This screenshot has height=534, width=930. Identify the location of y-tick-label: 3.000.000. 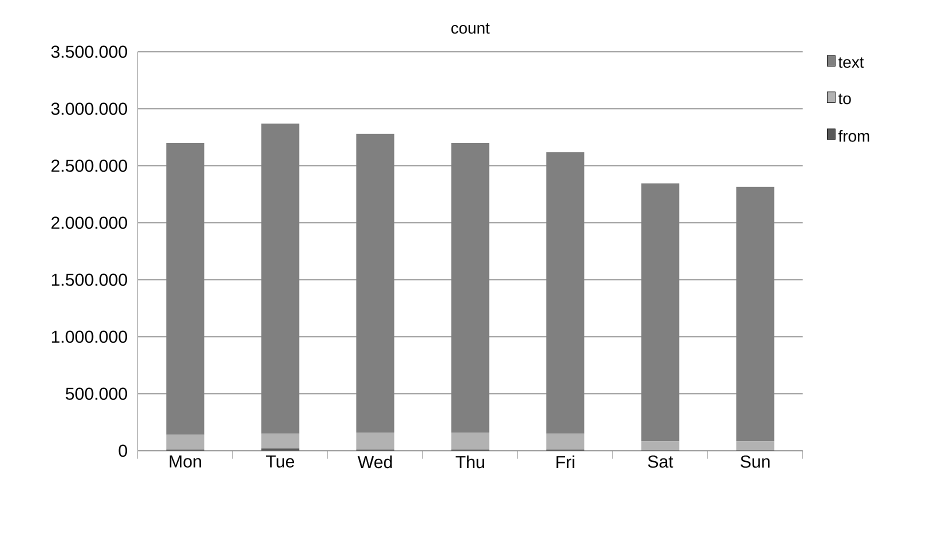
(89, 108).